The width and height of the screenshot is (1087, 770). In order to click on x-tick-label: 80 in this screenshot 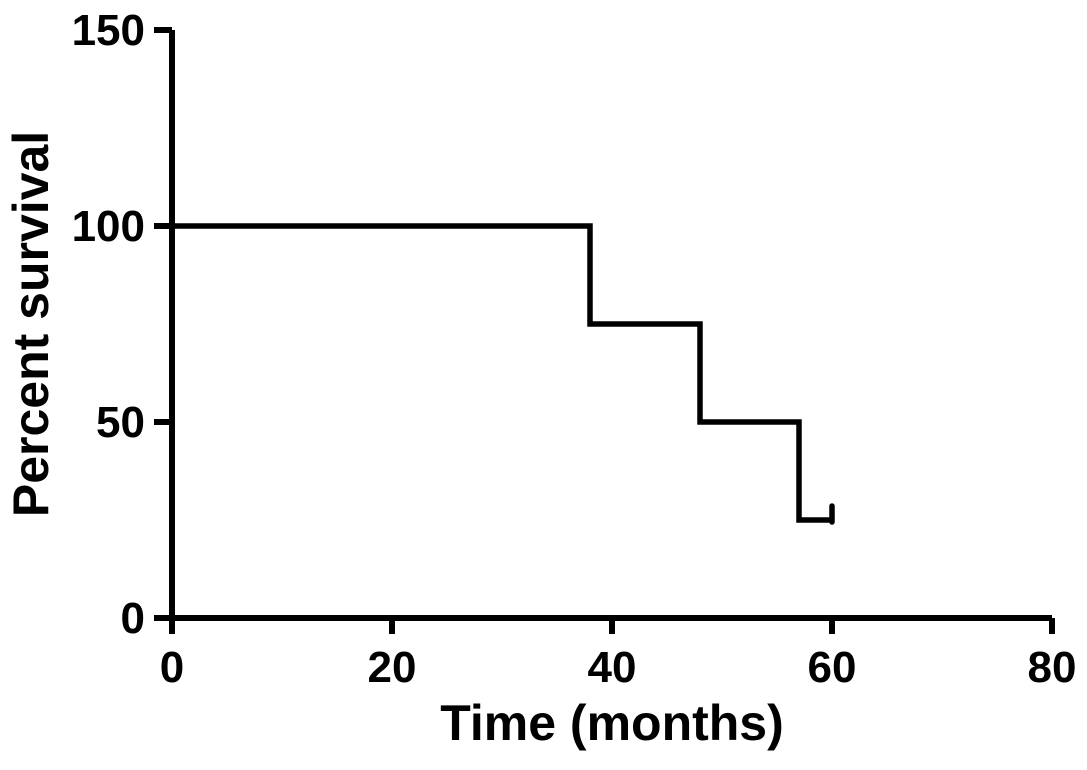, I will do `click(1052, 667)`.